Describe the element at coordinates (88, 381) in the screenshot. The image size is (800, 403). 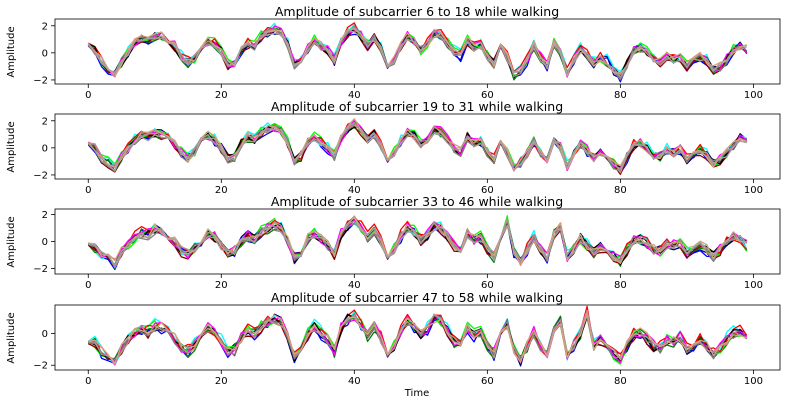
I see `panel-4-xtick-label: 0` at that location.